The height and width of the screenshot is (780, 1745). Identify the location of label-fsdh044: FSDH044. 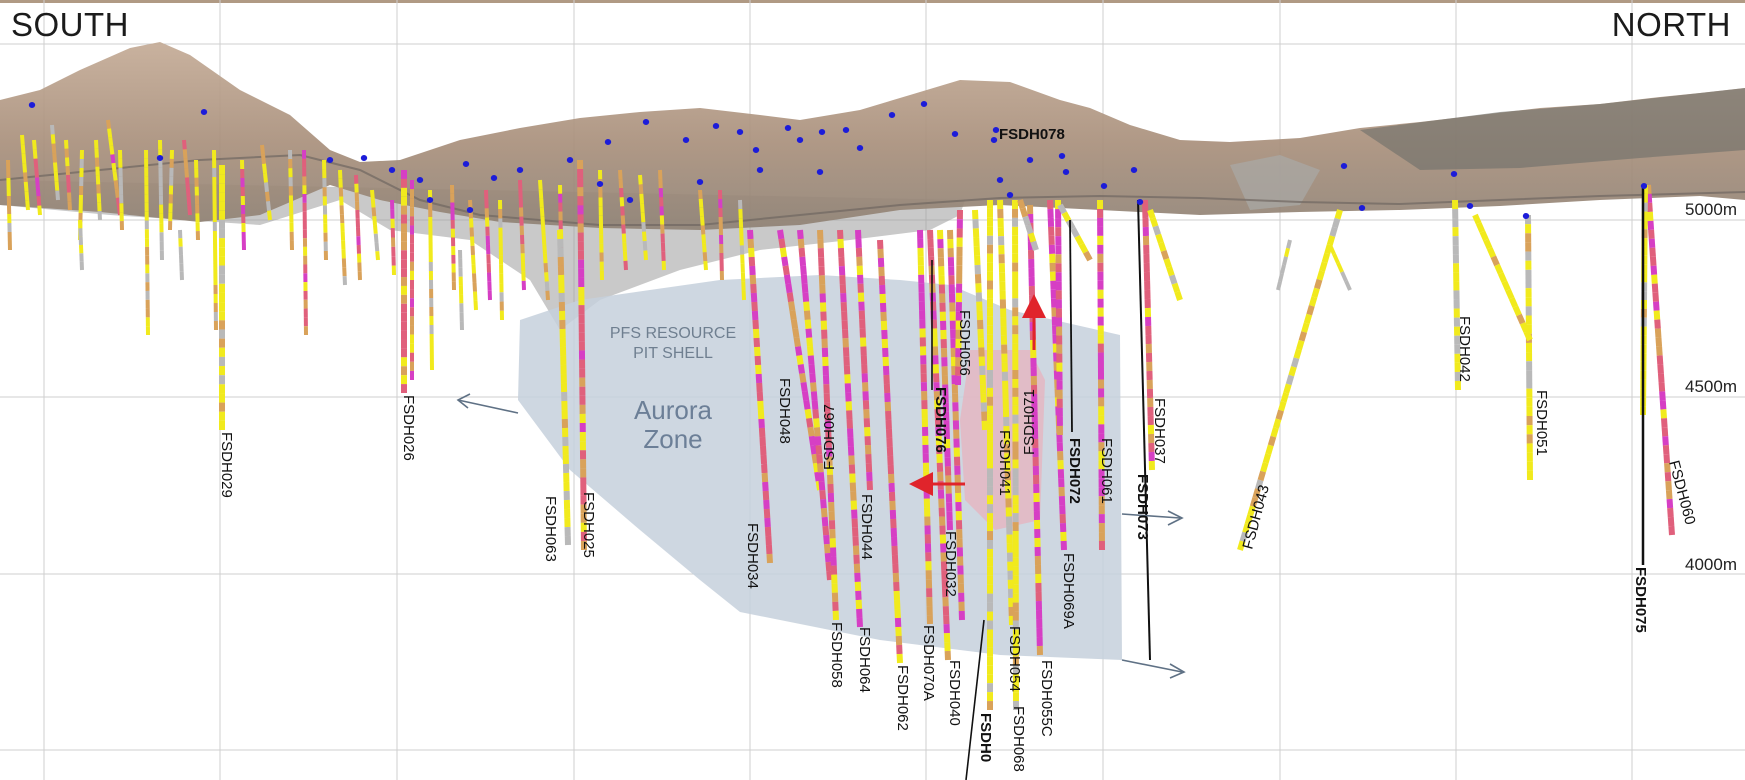
(866, 527).